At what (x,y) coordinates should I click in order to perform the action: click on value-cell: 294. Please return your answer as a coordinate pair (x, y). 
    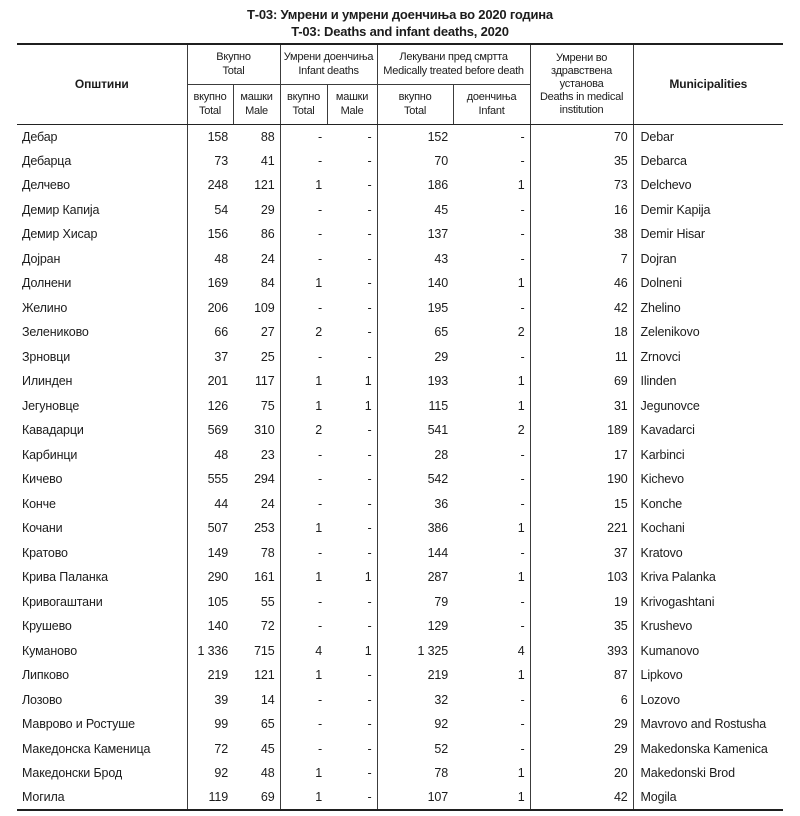
    Looking at the image, I should click on (257, 479).